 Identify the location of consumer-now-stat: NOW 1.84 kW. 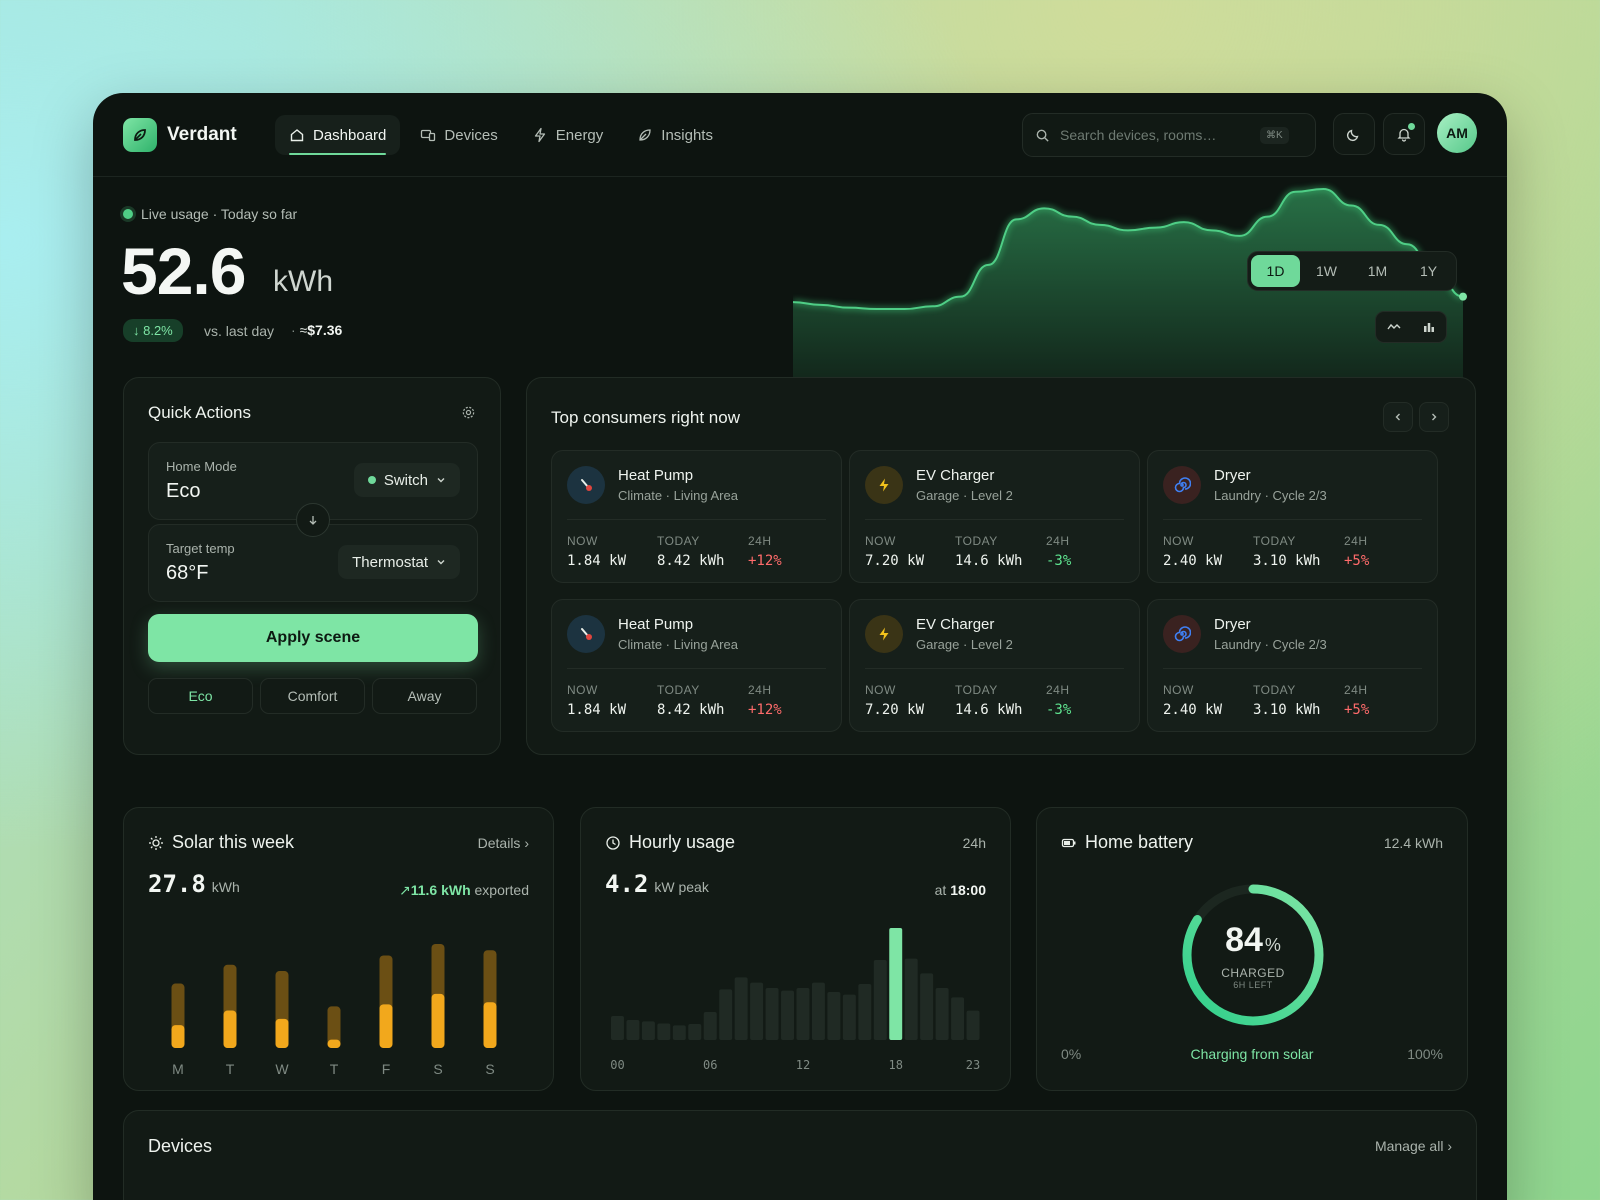
(596, 700).